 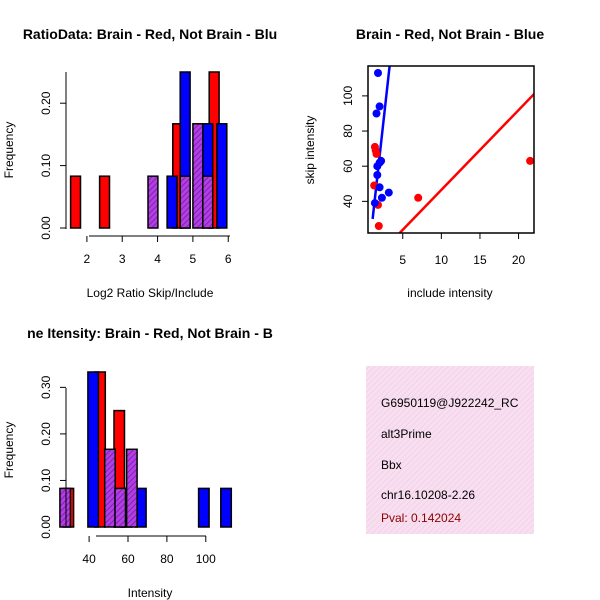 I want to click on ratio-x-ticks: 2 3 4 5 6, so click(x=158, y=251).